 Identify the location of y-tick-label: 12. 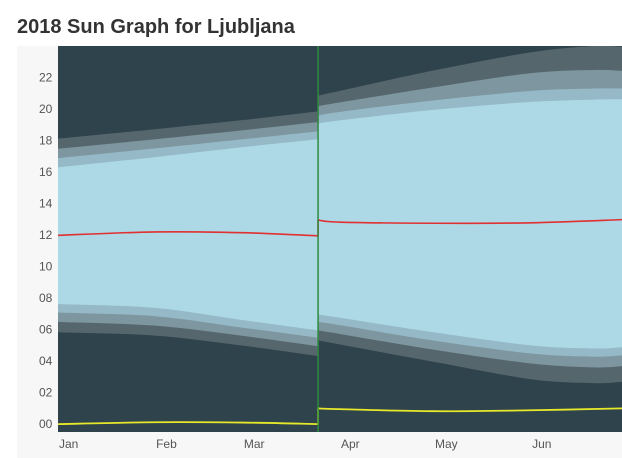
(46, 235).